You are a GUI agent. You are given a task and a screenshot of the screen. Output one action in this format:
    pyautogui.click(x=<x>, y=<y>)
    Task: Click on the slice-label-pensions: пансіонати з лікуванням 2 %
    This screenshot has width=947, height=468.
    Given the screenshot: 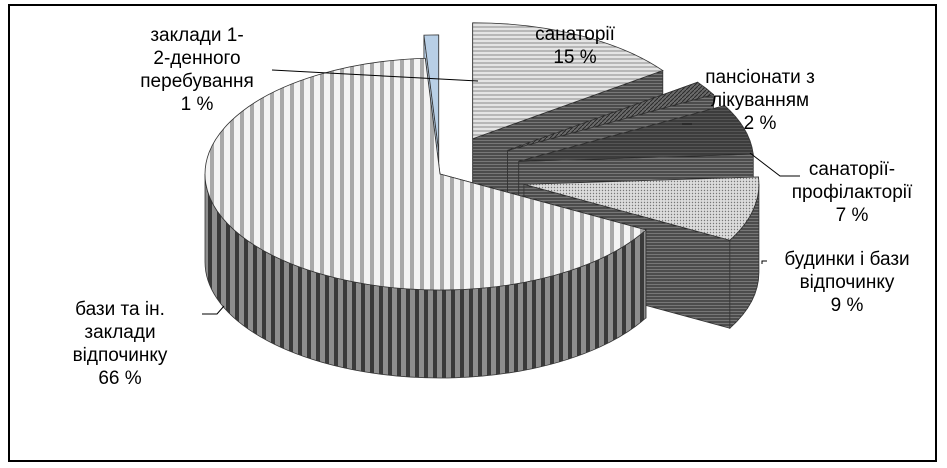 What is the action you would take?
    pyautogui.click(x=760, y=100)
    